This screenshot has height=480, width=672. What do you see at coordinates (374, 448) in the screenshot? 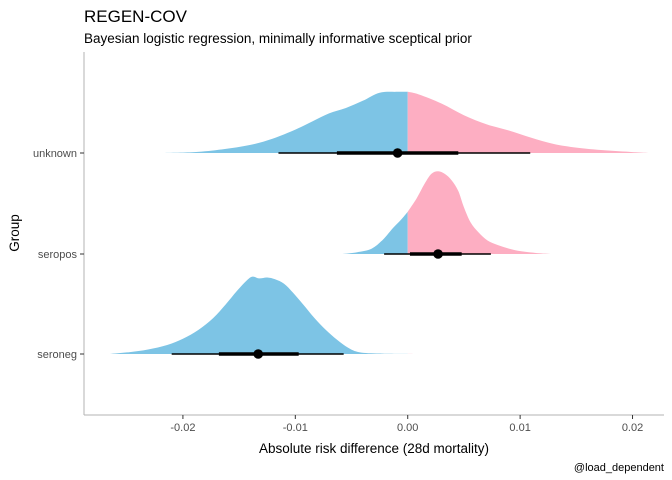
I see `x-axis-label: Absolute risk difference (28d mortality)` at bounding box center [374, 448].